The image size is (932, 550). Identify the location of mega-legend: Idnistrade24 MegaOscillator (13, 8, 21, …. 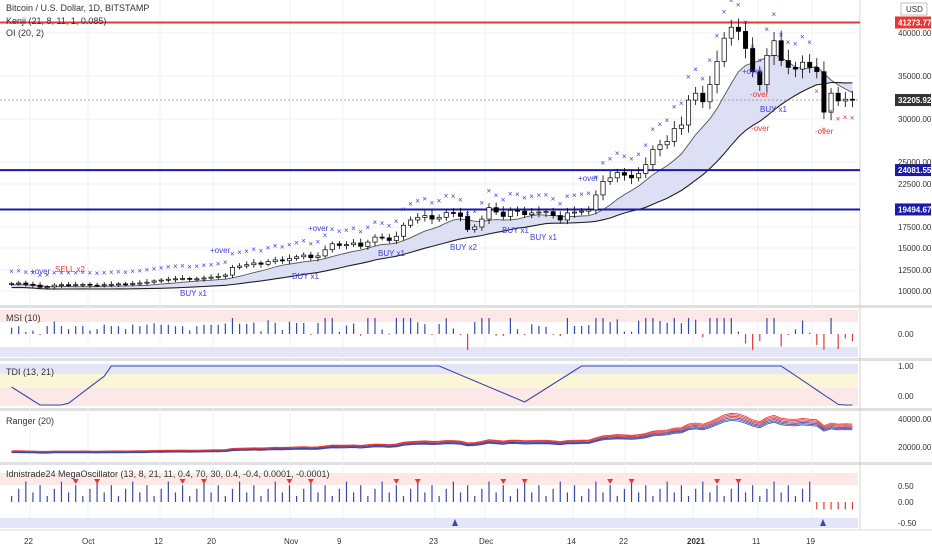
(168, 474).